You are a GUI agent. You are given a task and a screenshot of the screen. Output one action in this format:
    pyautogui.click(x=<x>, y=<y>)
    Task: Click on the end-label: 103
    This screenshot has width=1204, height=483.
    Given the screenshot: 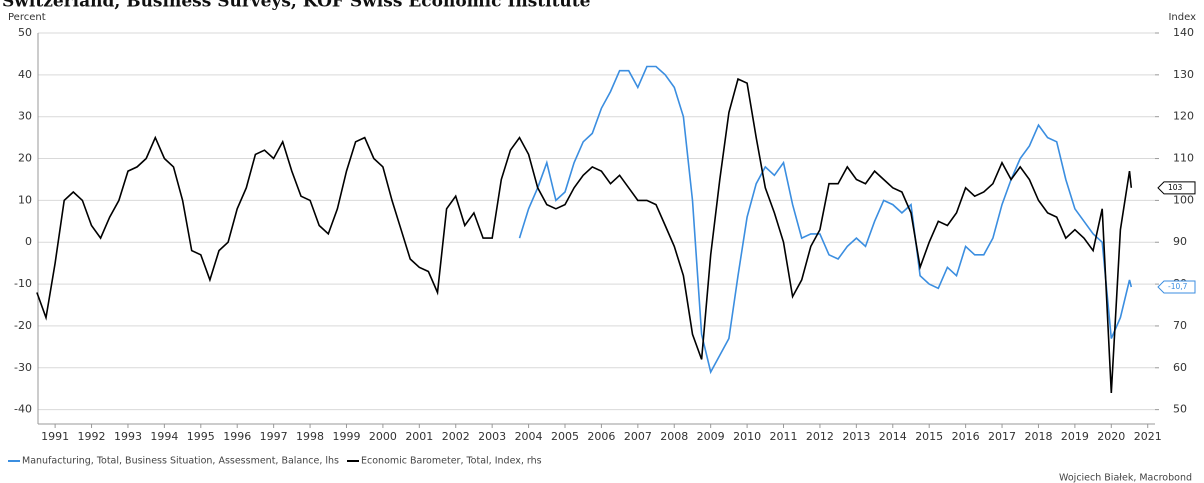 What is the action you would take?
    pyautogui.click(x=1175, y=187)
    